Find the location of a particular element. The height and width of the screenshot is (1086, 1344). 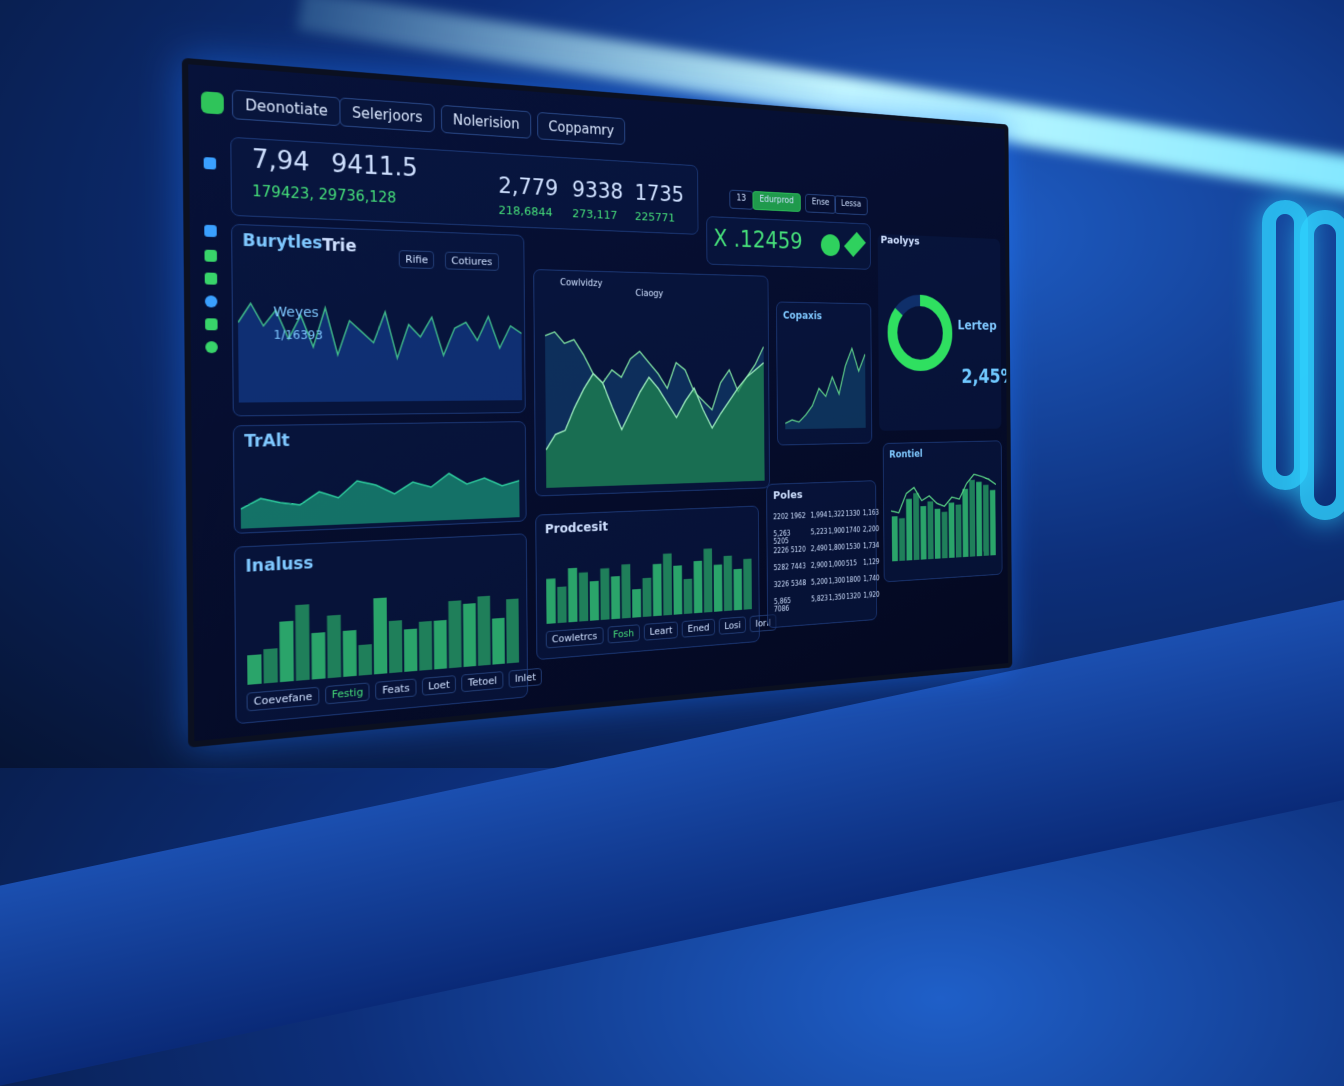

filter-tab: Inlet is located at coordinates (525, 678).